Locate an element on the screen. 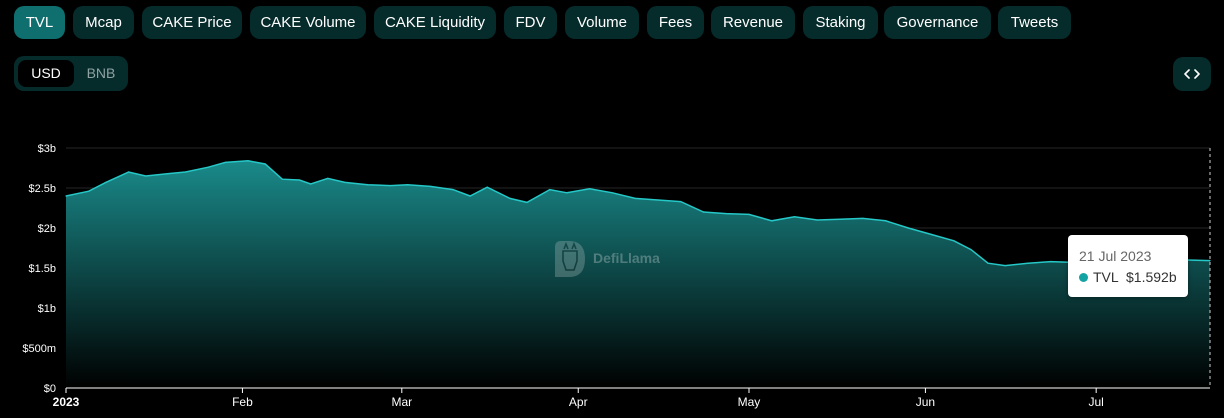 The width and height of the screenshot is (1224, 418). tooltip-series-name: TVL is located at coordinates (1106, 277).